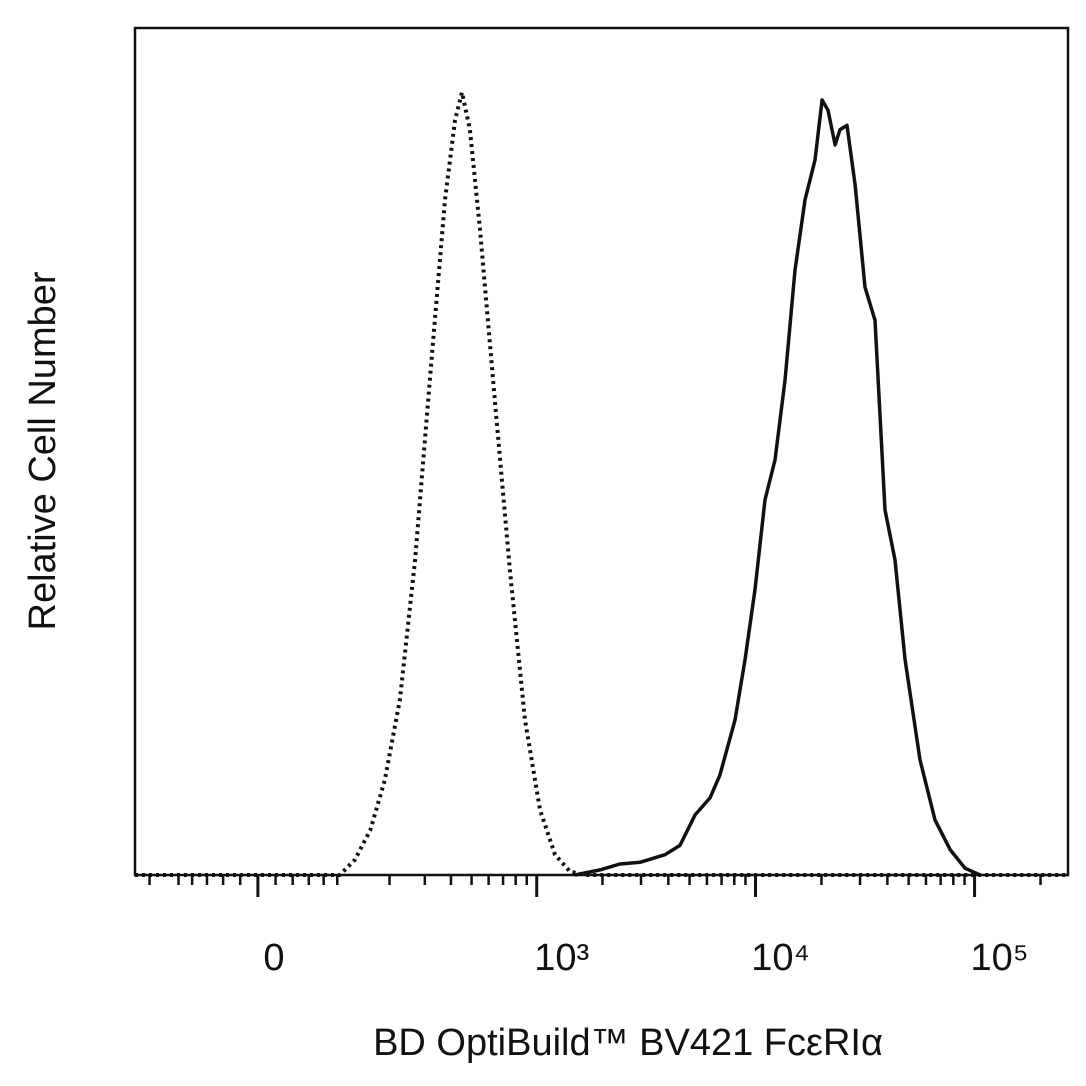 Image resolution: width=1086 pixels, height=1086 pixels. I want to click on y-axis-title: Relative Cell Number, so click(43, 450).